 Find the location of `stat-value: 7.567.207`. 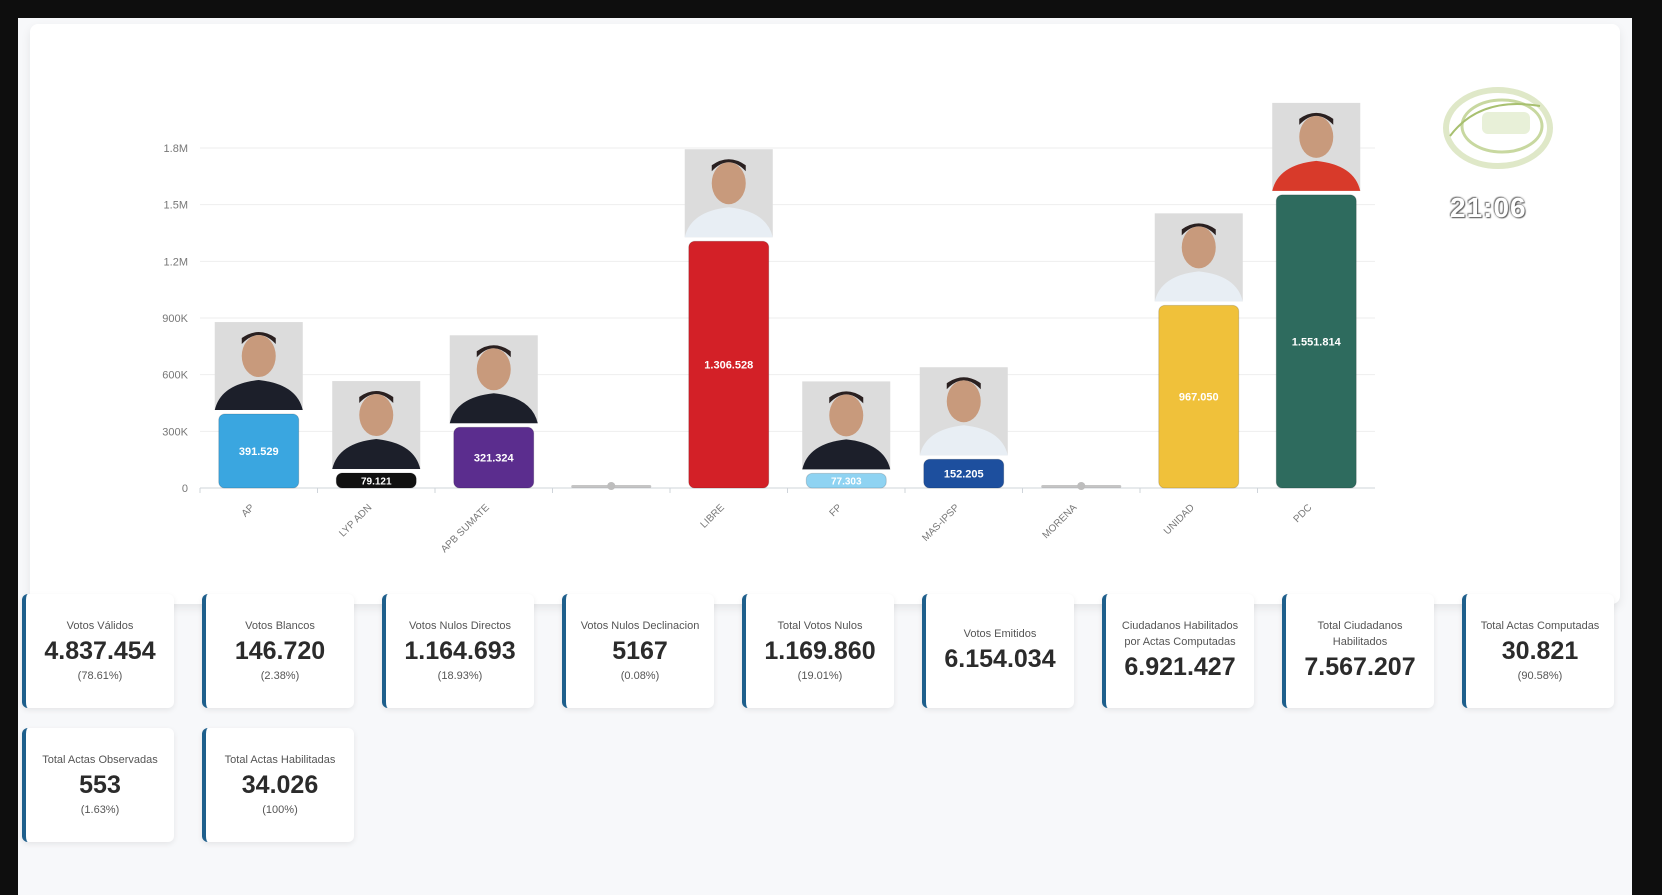

stat-value: 7.567.207 is located at coordinates (1360, 667).